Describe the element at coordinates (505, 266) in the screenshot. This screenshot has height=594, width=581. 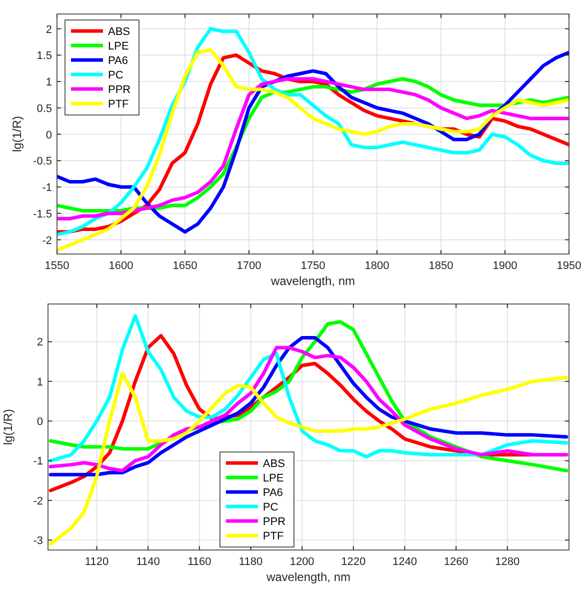
I see `x-tick-label: 1900` at that location.